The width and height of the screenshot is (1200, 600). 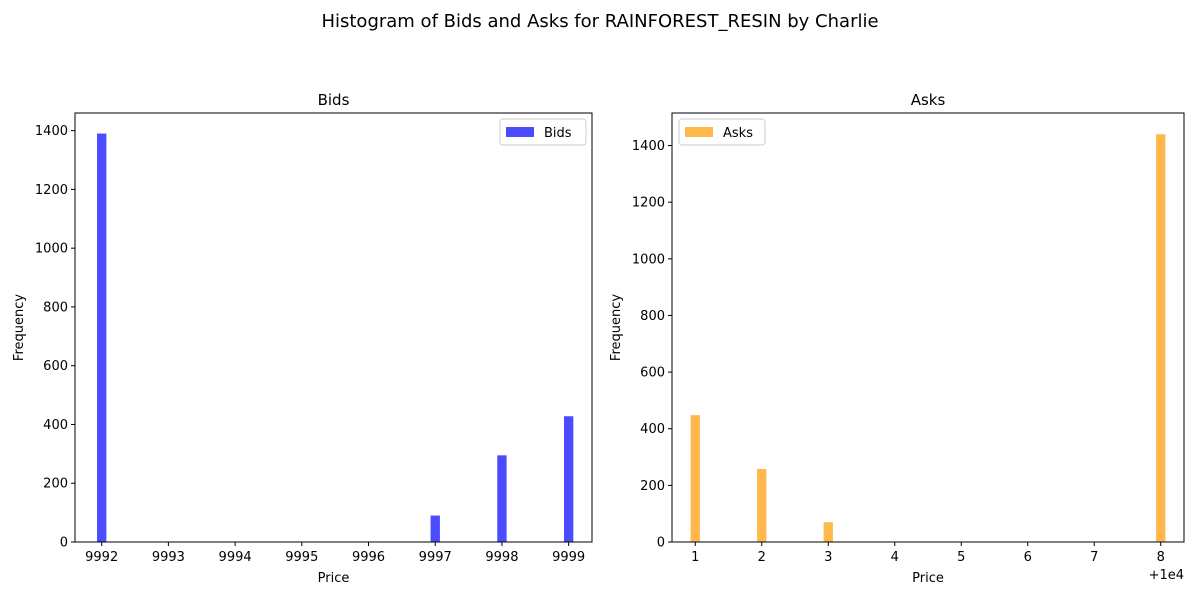 I want to click on x-tick-label: 9994, so click(x=235, y=557).